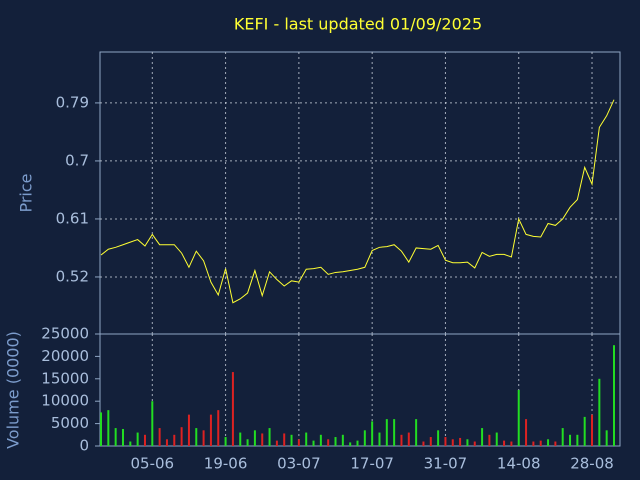  Describe the element at coordinates (72, 102) in the screenshot. I see `y-tick-label: 0.79` at that location.